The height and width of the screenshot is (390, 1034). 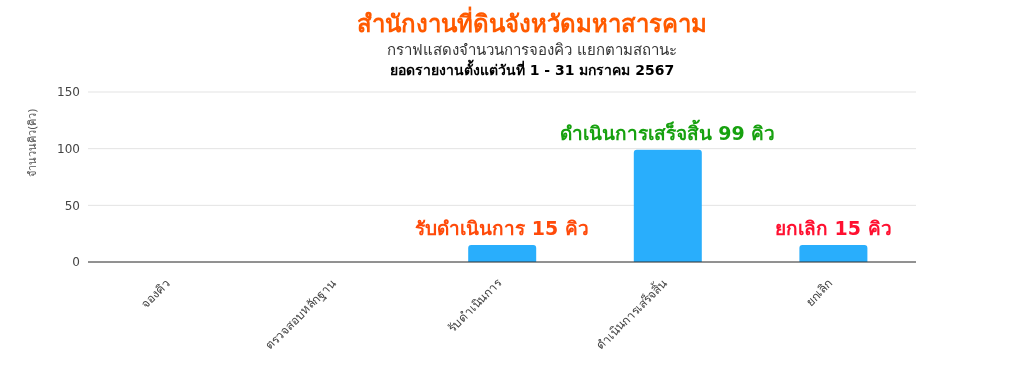 I want to click on y-tick-label: 0, so click(x=76, y=262).